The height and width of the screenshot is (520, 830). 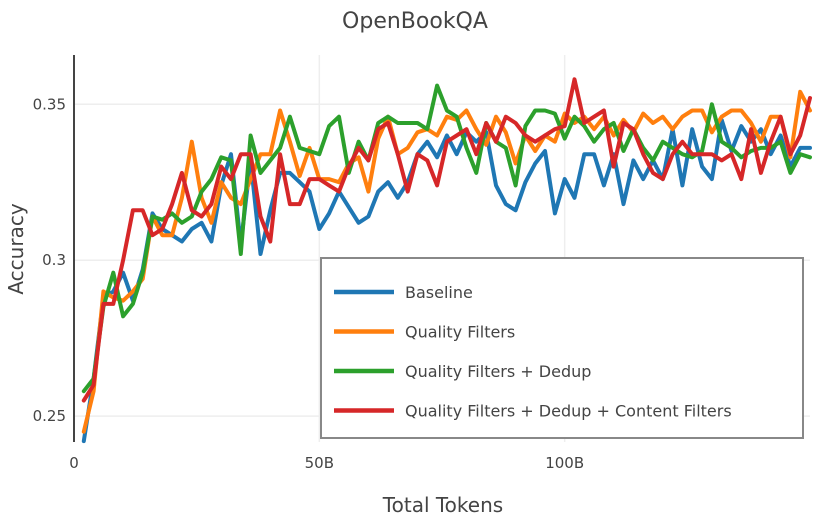 I want to click on legend-label: Quality Filters + Dedup, so click(x=498, y=371).